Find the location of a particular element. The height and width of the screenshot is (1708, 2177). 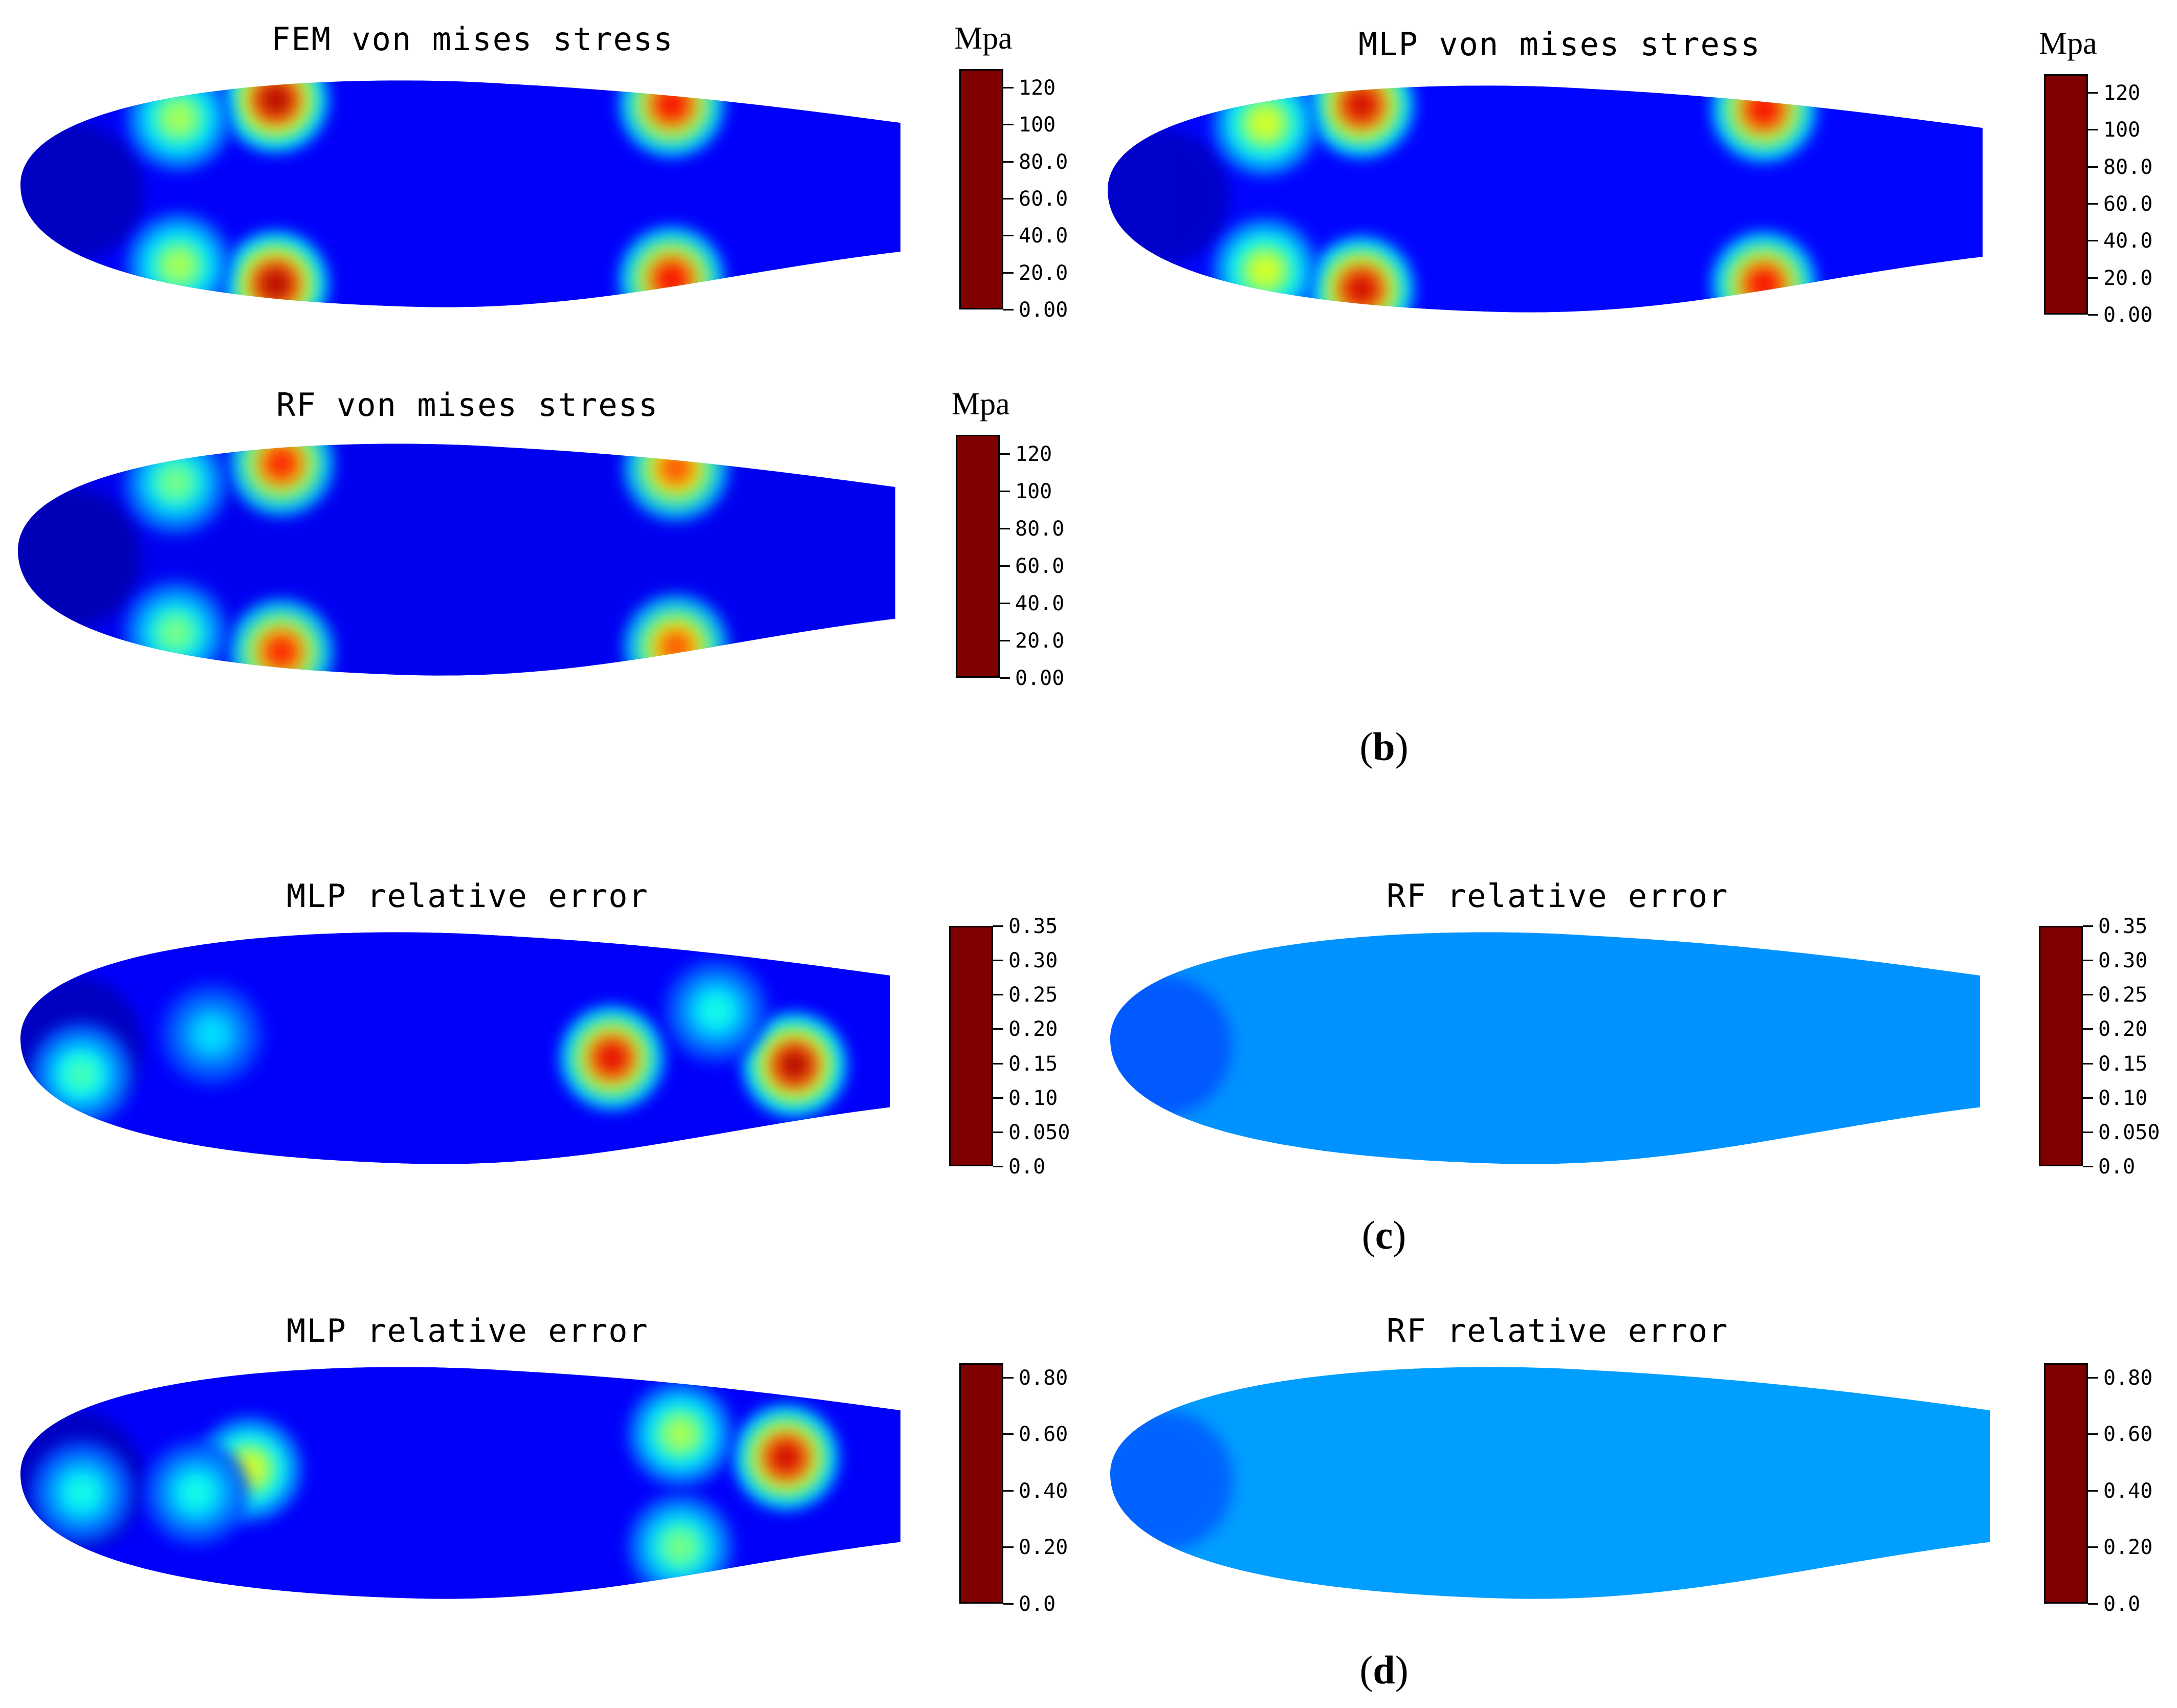

caption-b: (b) is located at coordinates (1384, 746).